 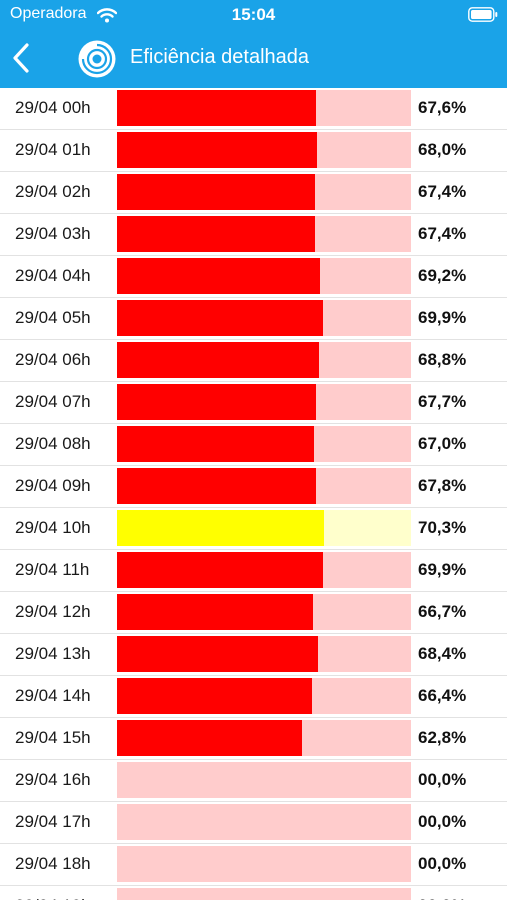 I want to click on list-item: 29/04 06h 68,8%, so click(x=253, y=361).